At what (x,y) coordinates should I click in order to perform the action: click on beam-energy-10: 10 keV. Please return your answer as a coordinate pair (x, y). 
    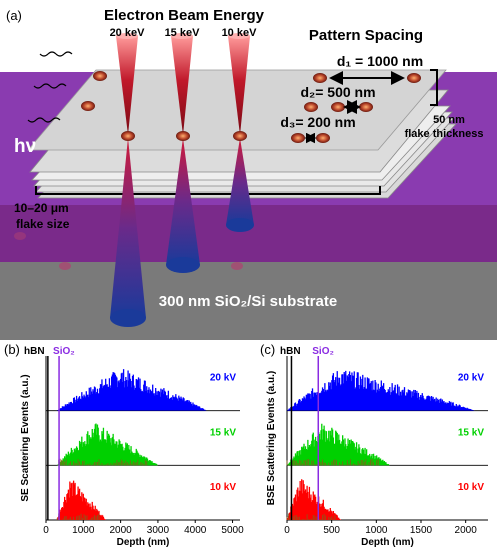
    Looking at the image, I should click on (240, 33).